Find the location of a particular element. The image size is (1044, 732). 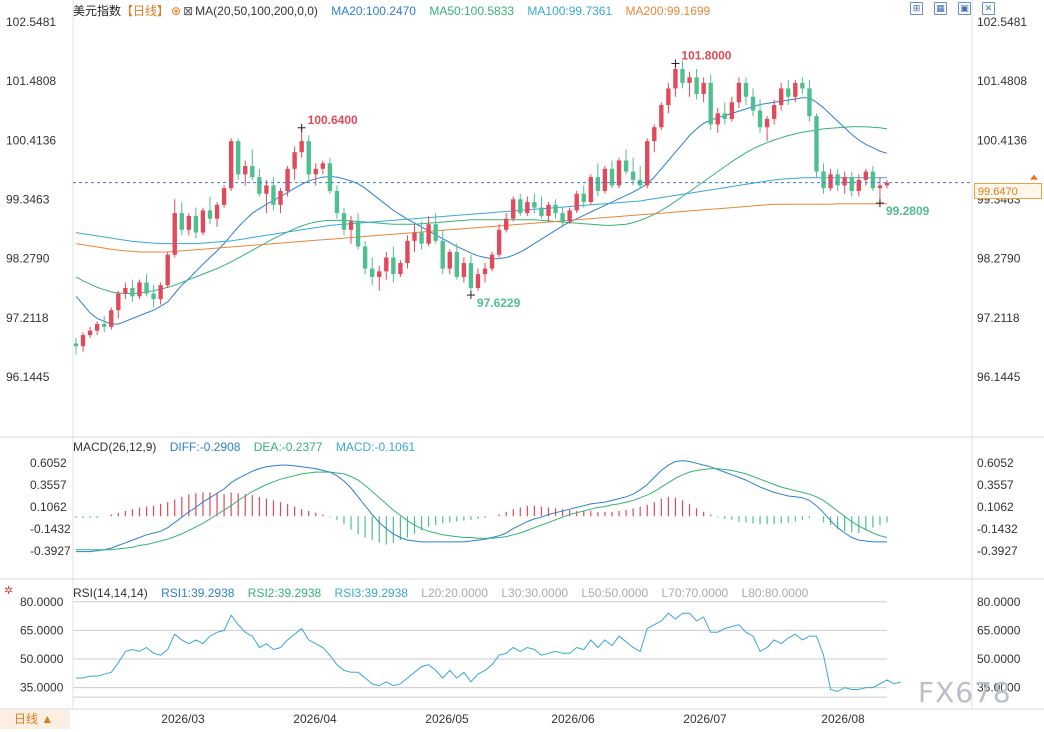

date-tick-label: 2026/03 is located at coordinates (183, 719).